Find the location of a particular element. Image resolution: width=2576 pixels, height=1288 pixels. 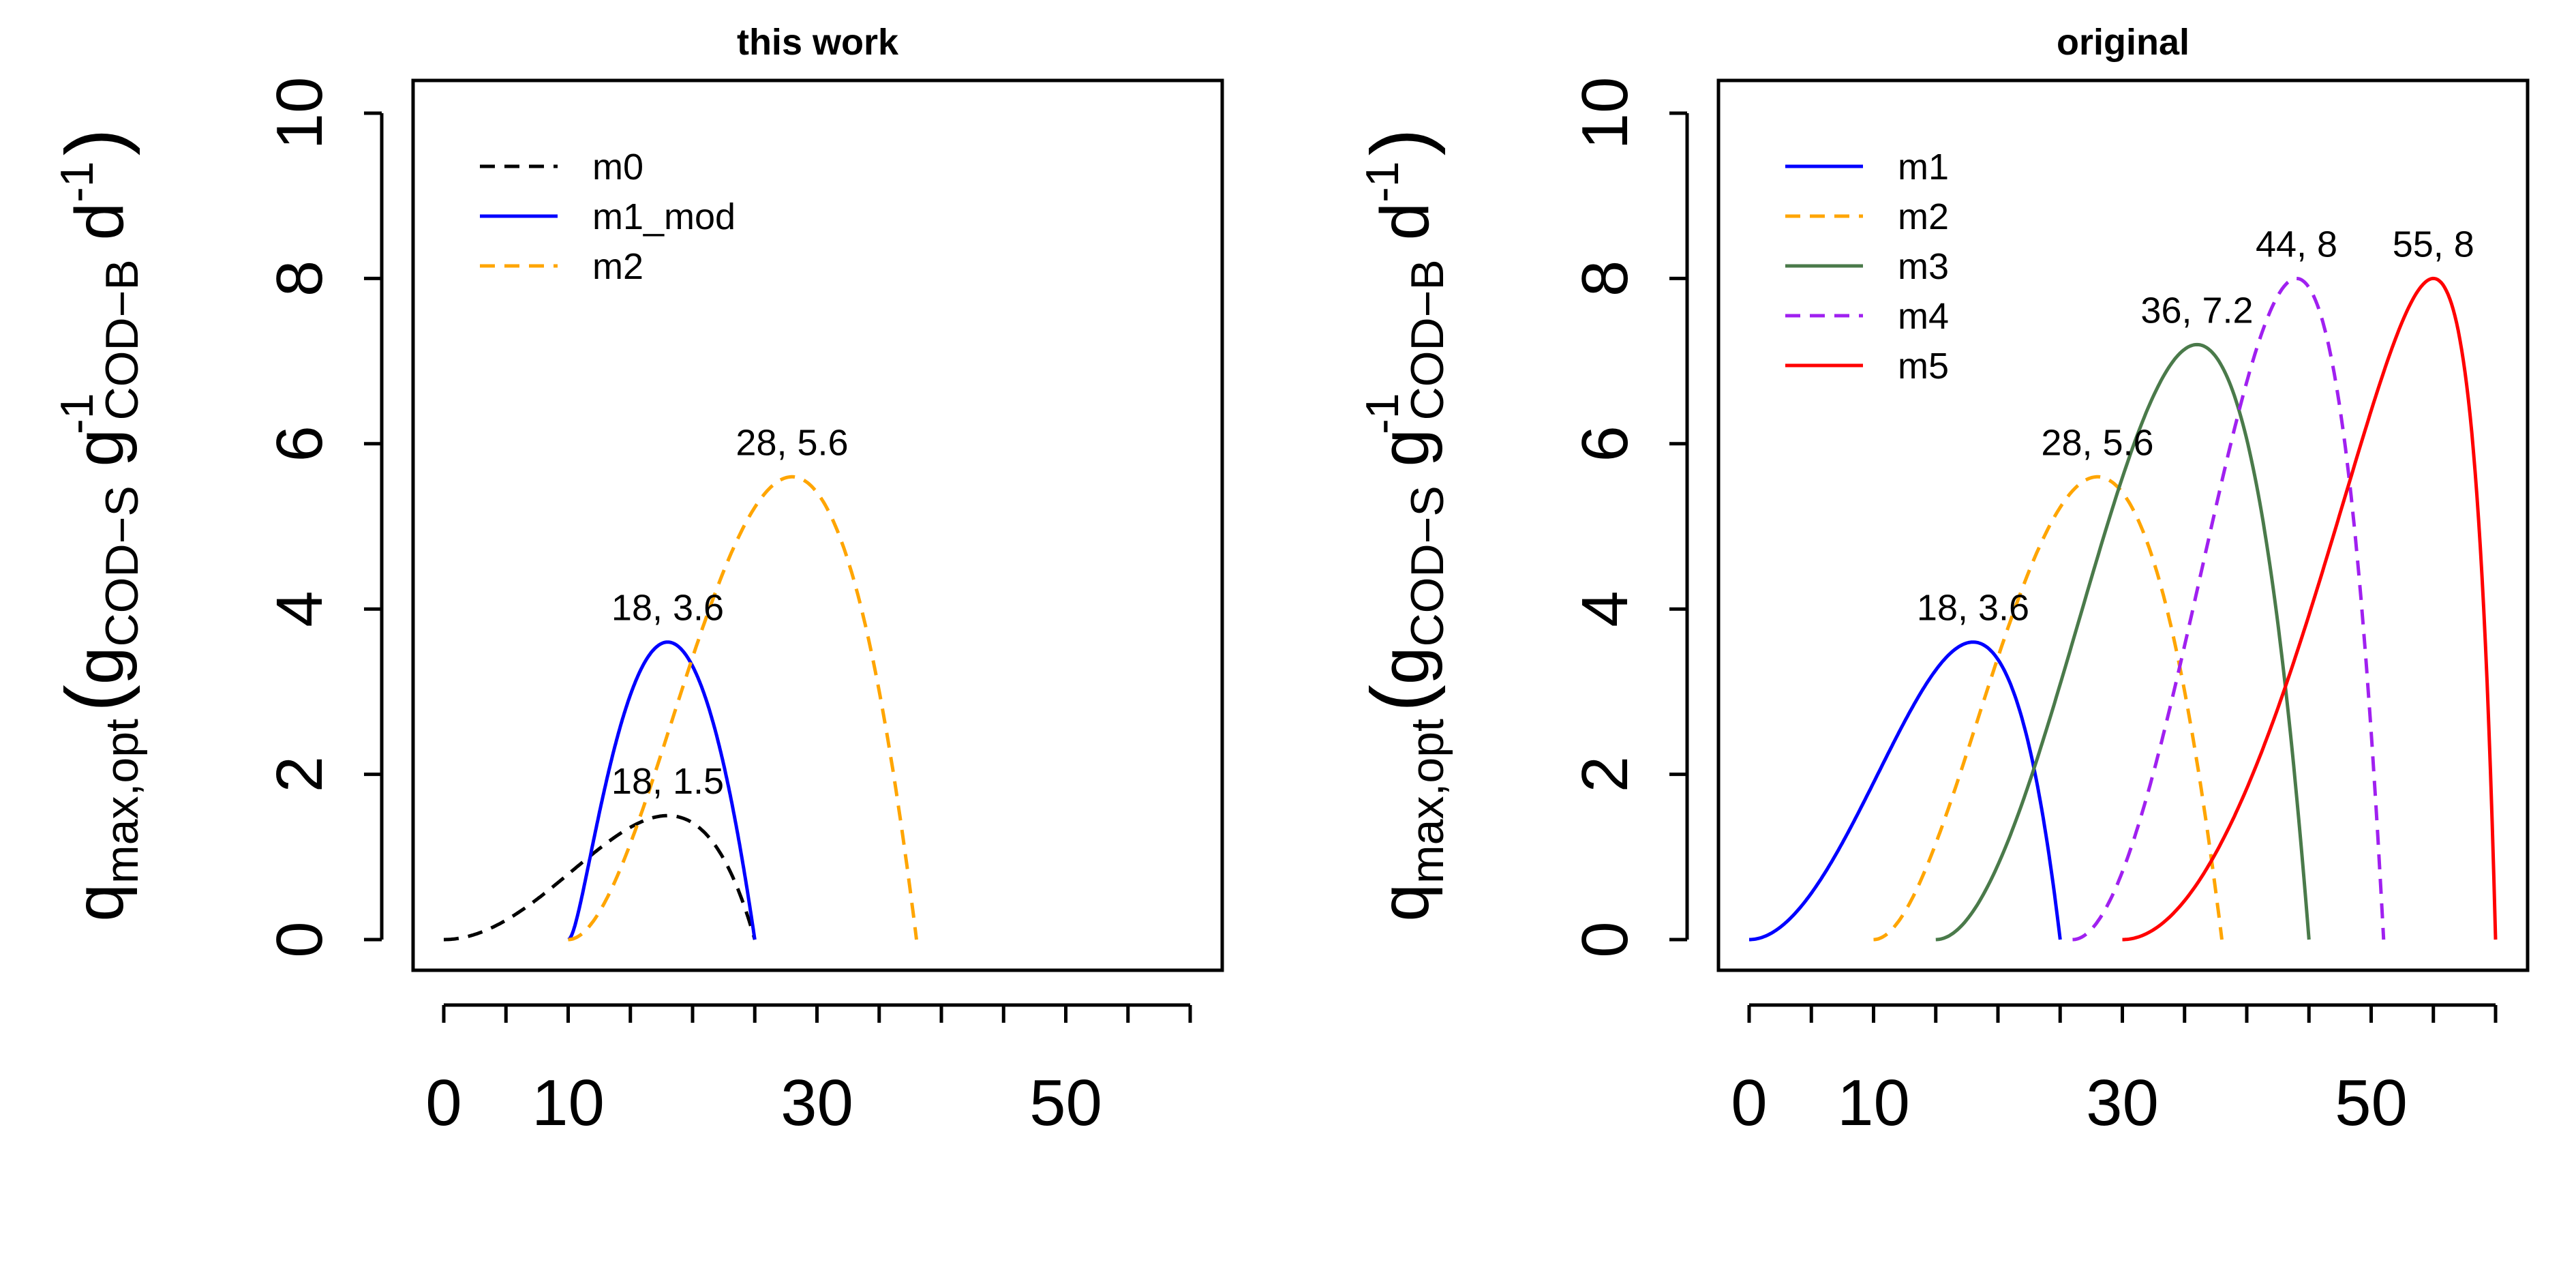

series-line-m1_mod is located at coordinates (662, 791).